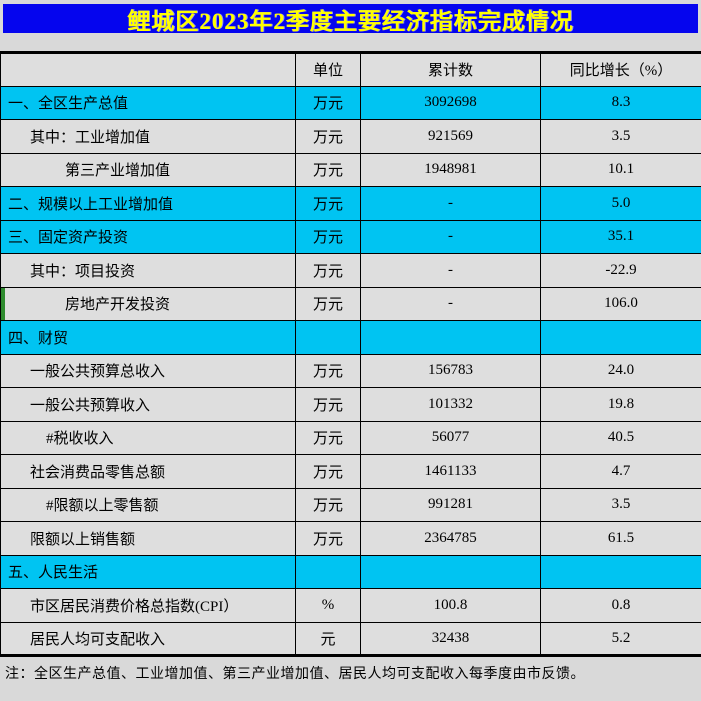 Image resolution: width=701 pixels, height=701 pixels. What do you see at coordinates (148, 69) in the screenshot?
I see `header-indicator` at bounding box center [148, 69].